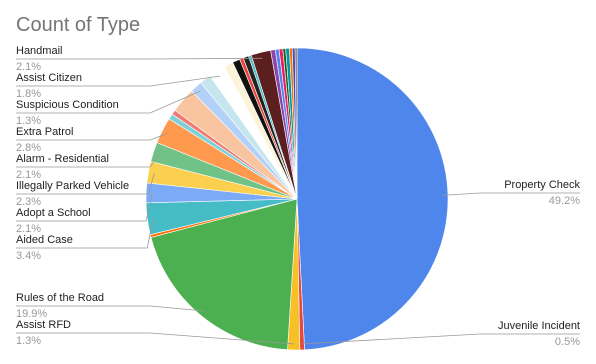 This screenshot has width=596, height=364. Describe the element at coordinates (39, 51) in the screenshot. I see `slice-label: Handmail` at that location.